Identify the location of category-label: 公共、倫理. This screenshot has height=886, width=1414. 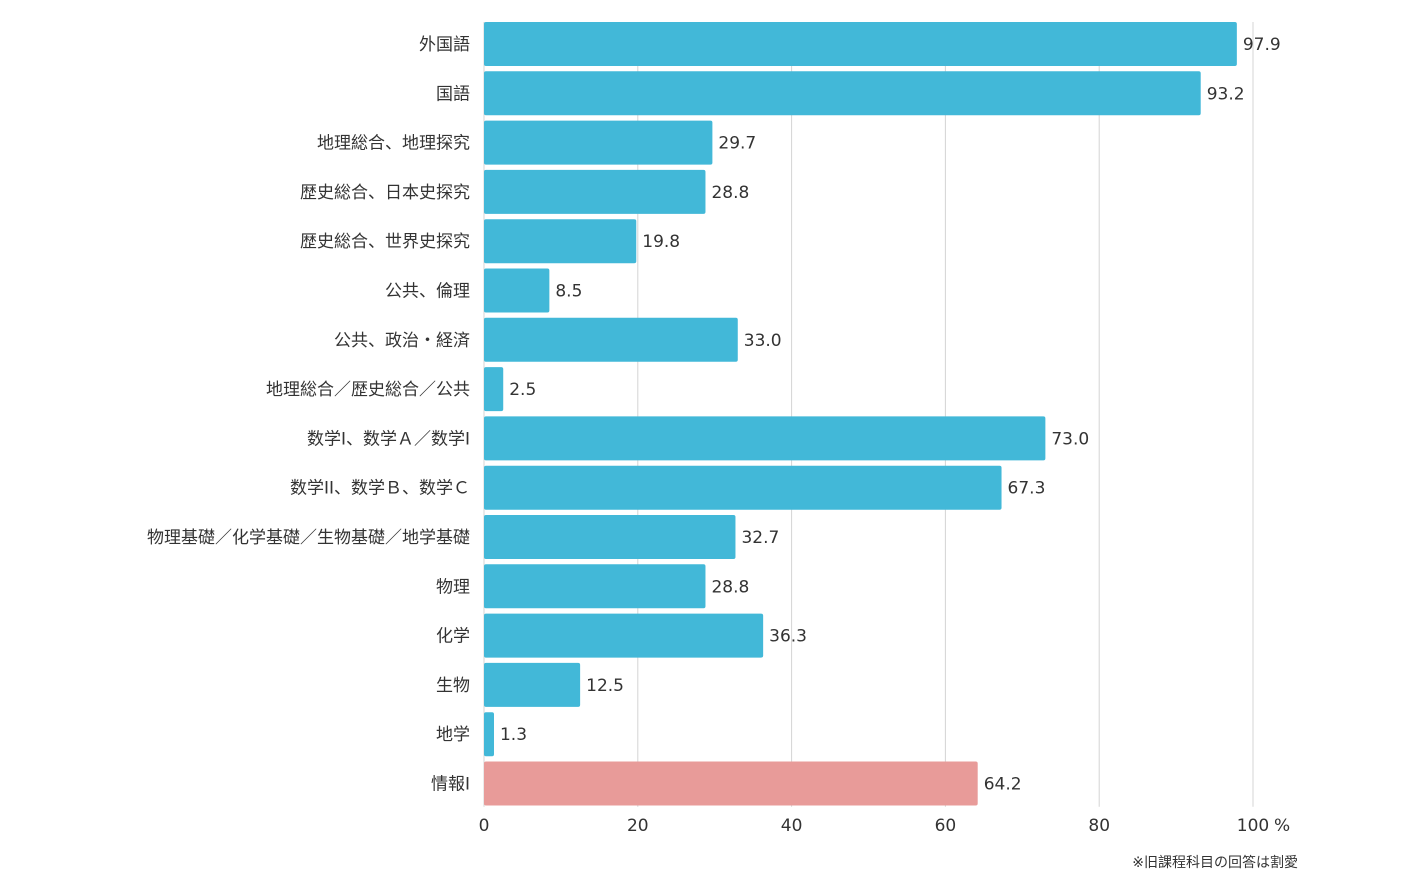
(427, 292).